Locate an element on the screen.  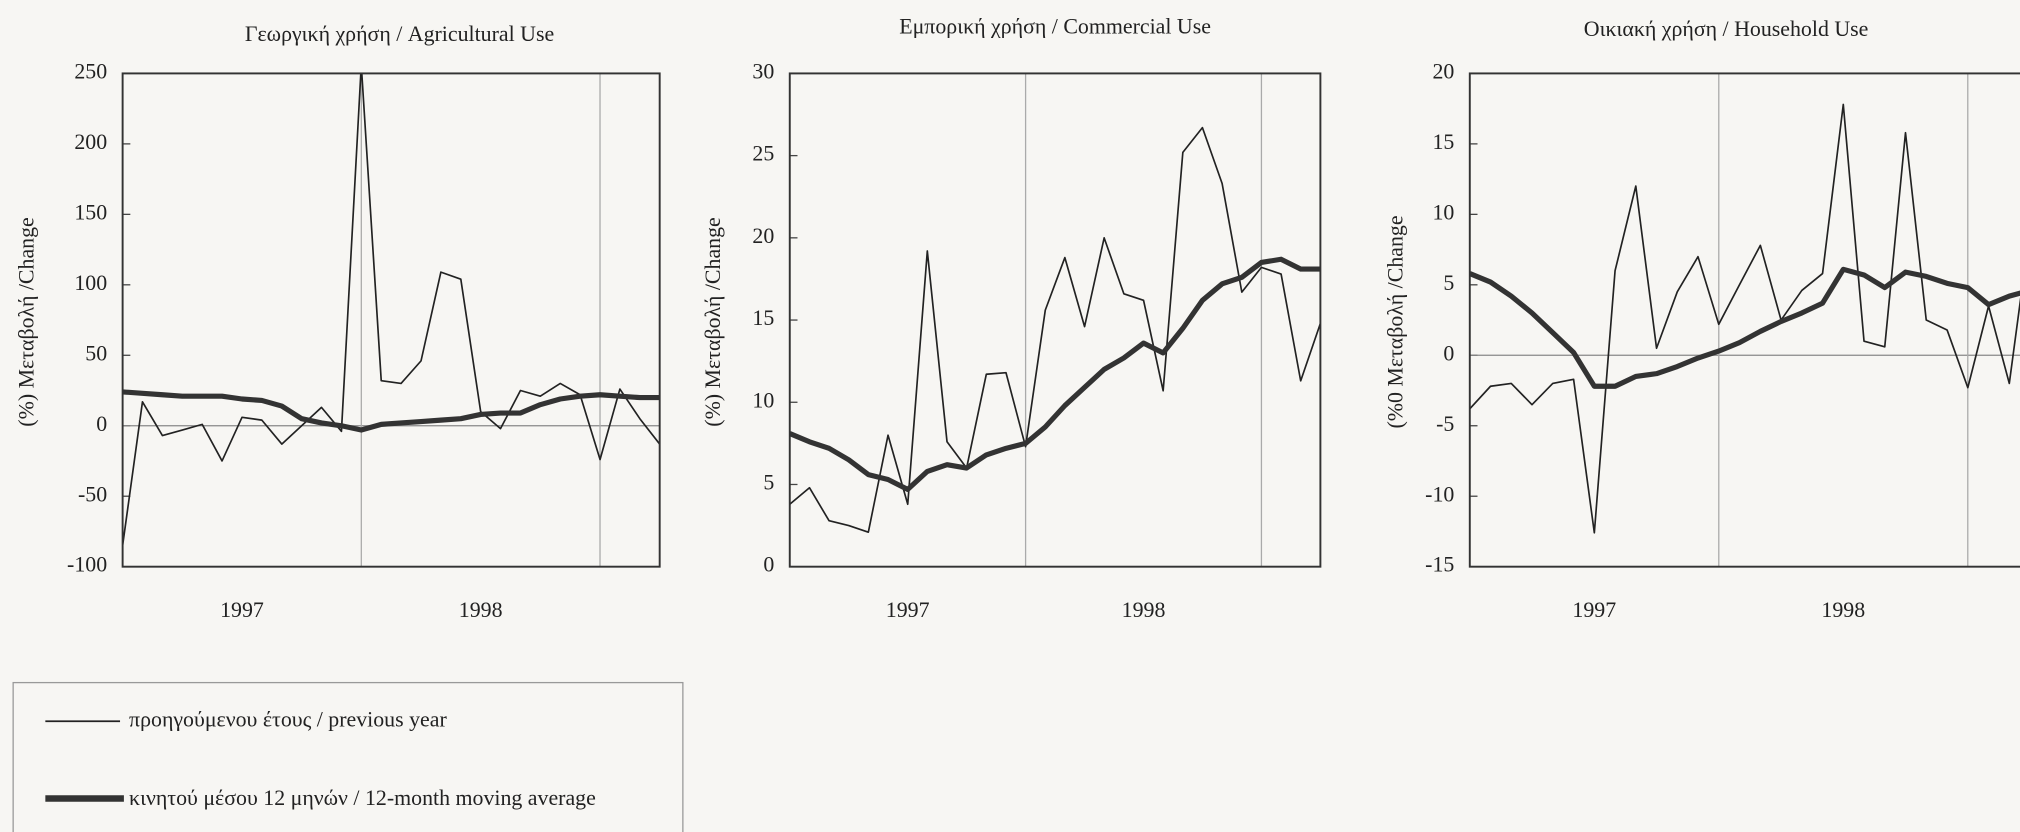
y-tick-label: -100 is located at coordinates (87, 564).